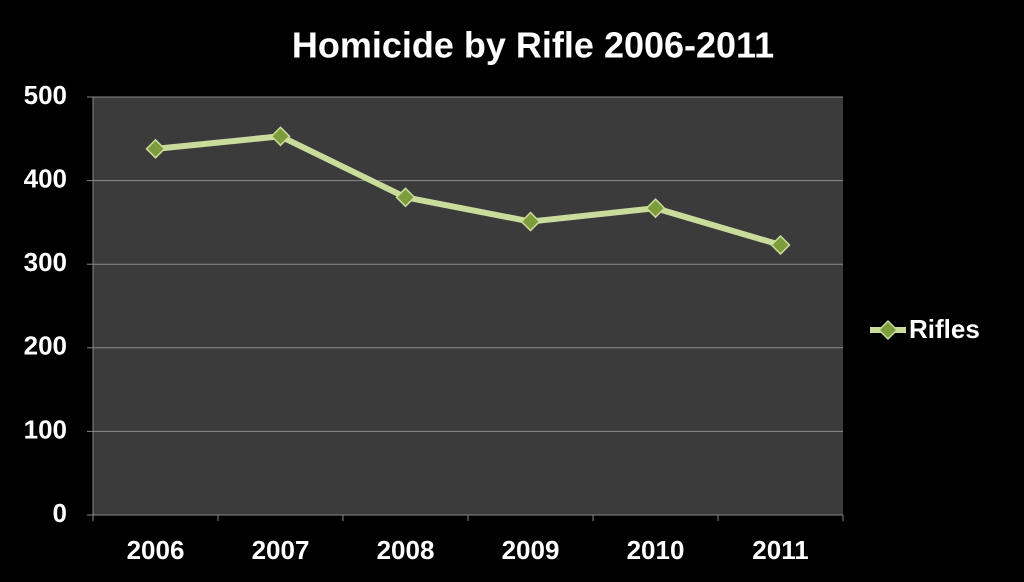  What do you see at coordinates (45, 262) in the screenshot?
I see `y-tick-label: 300` at bounding box center [45, 262].